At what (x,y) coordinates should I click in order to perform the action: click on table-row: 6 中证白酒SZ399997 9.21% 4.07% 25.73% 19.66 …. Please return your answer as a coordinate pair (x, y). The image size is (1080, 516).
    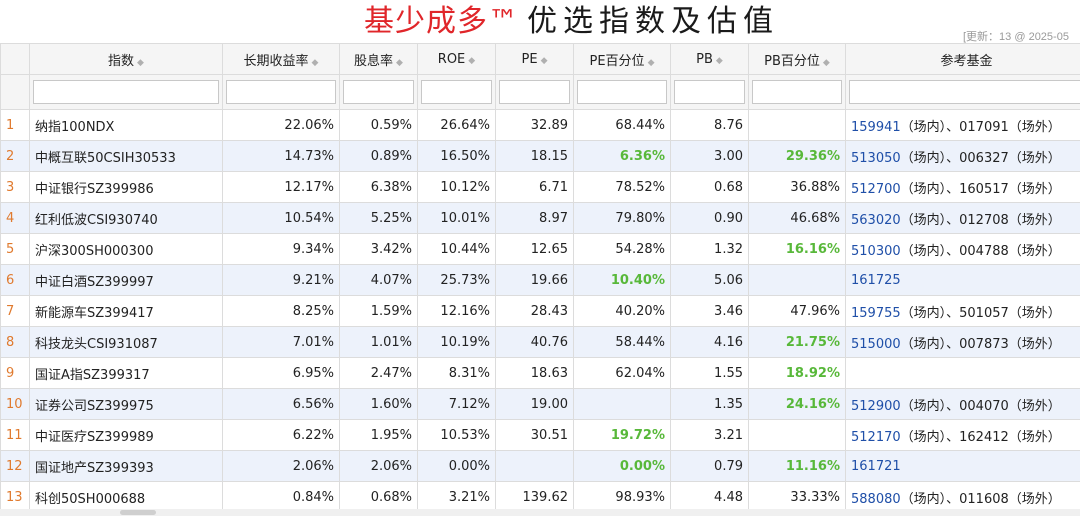
    Looking at the image, I should click on (540, 280).